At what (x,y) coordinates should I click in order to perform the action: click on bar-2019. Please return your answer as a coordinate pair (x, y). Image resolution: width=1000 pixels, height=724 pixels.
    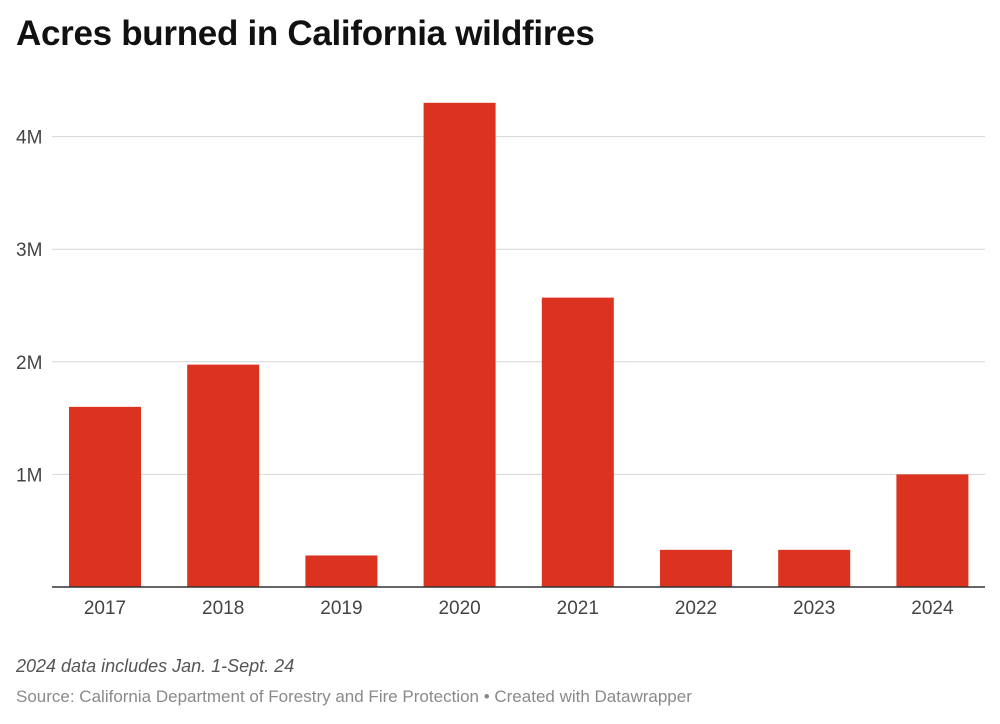
    Looking at the image, I should click on (341, 571).